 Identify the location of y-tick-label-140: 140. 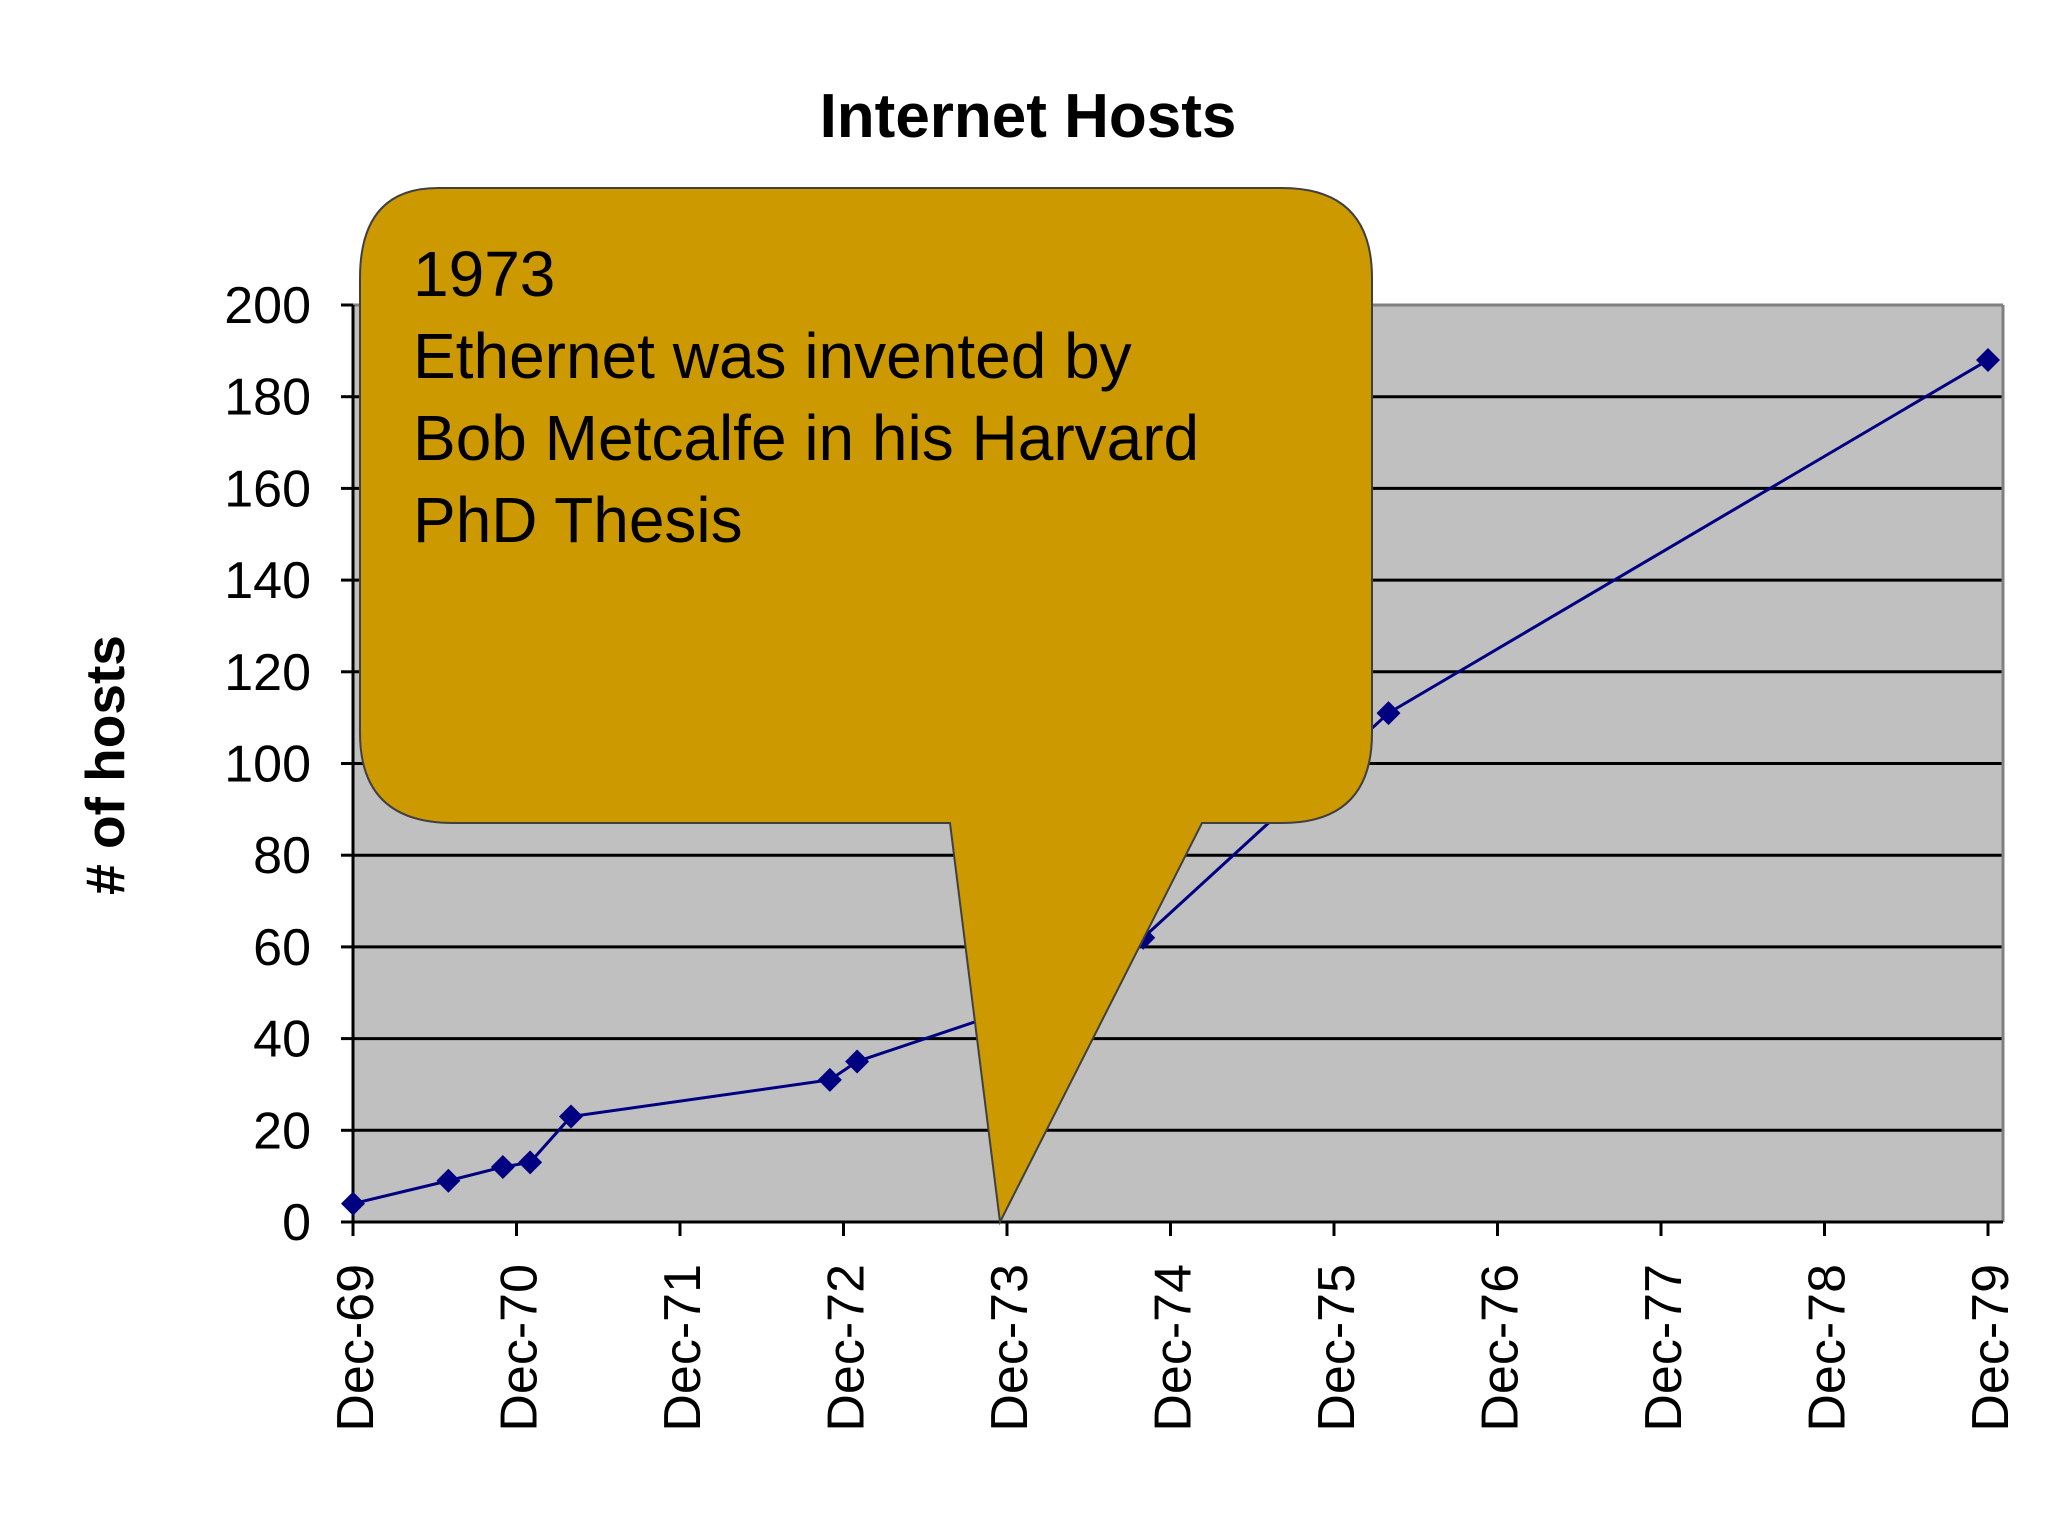
(267, 581).